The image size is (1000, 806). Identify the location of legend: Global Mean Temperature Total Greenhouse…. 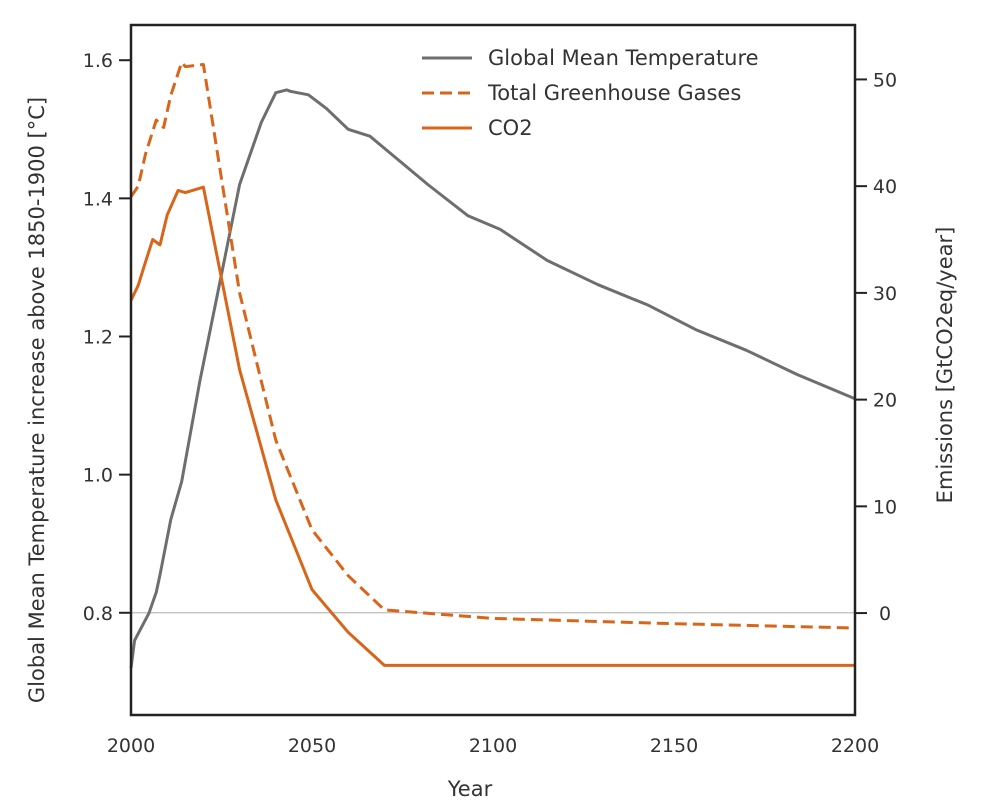
(590, 93).